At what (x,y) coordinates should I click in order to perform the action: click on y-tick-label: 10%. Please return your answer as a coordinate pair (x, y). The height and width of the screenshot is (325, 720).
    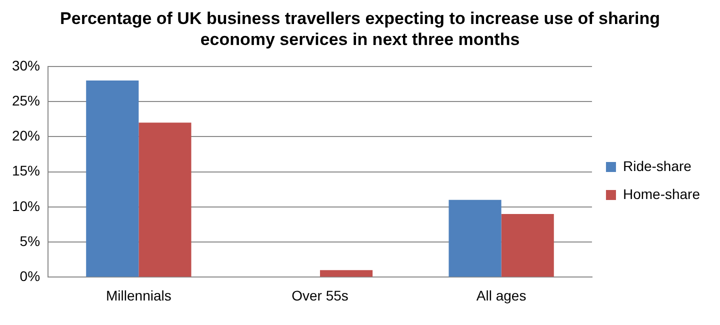
    Looking at the image, I should click on (26, 206).